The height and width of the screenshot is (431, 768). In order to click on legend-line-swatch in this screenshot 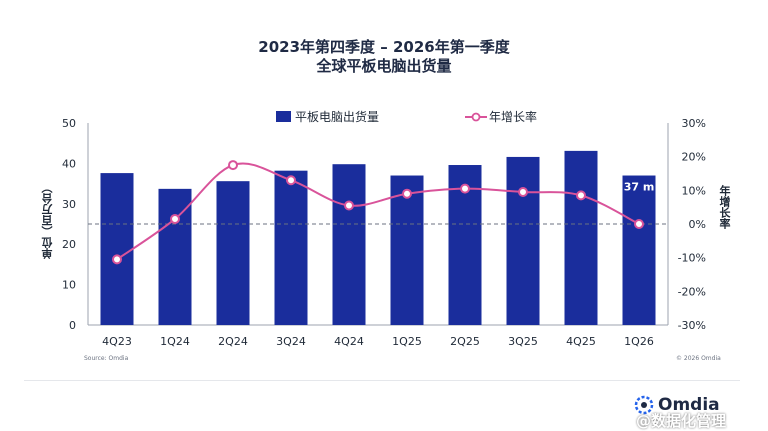, I will do `click(476, 116)`.